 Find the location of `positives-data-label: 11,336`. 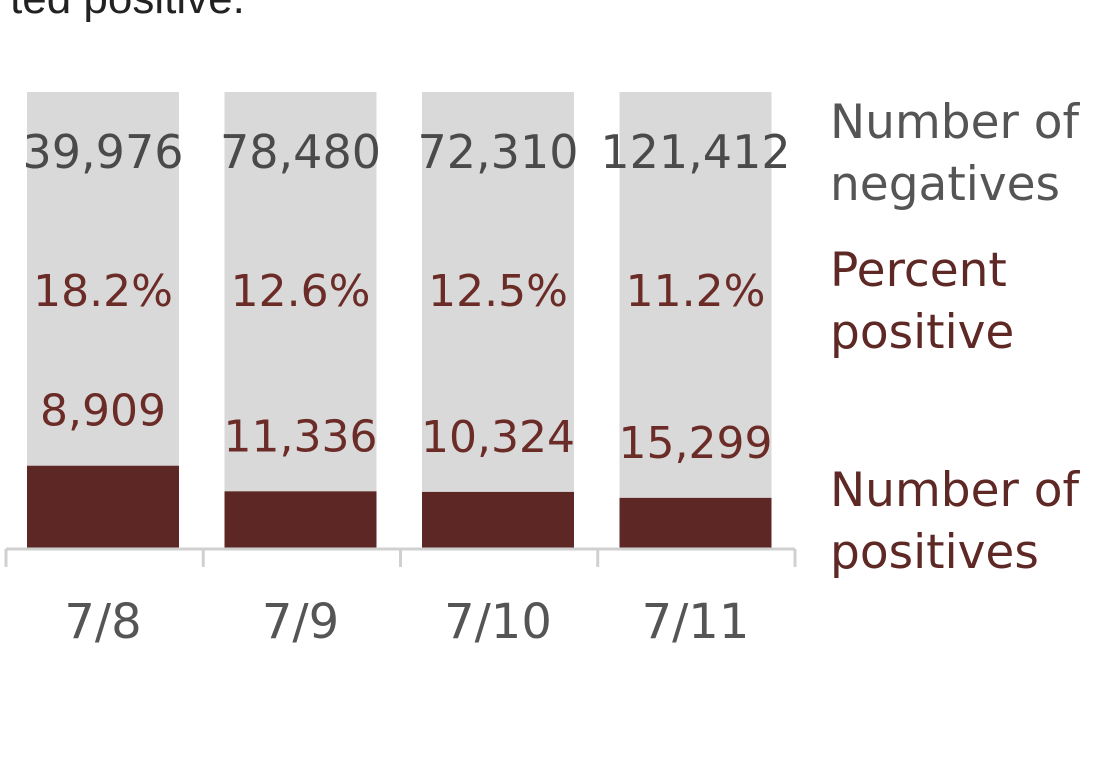

positives-data-label: 11,336 is located at coordinates (301, 436).